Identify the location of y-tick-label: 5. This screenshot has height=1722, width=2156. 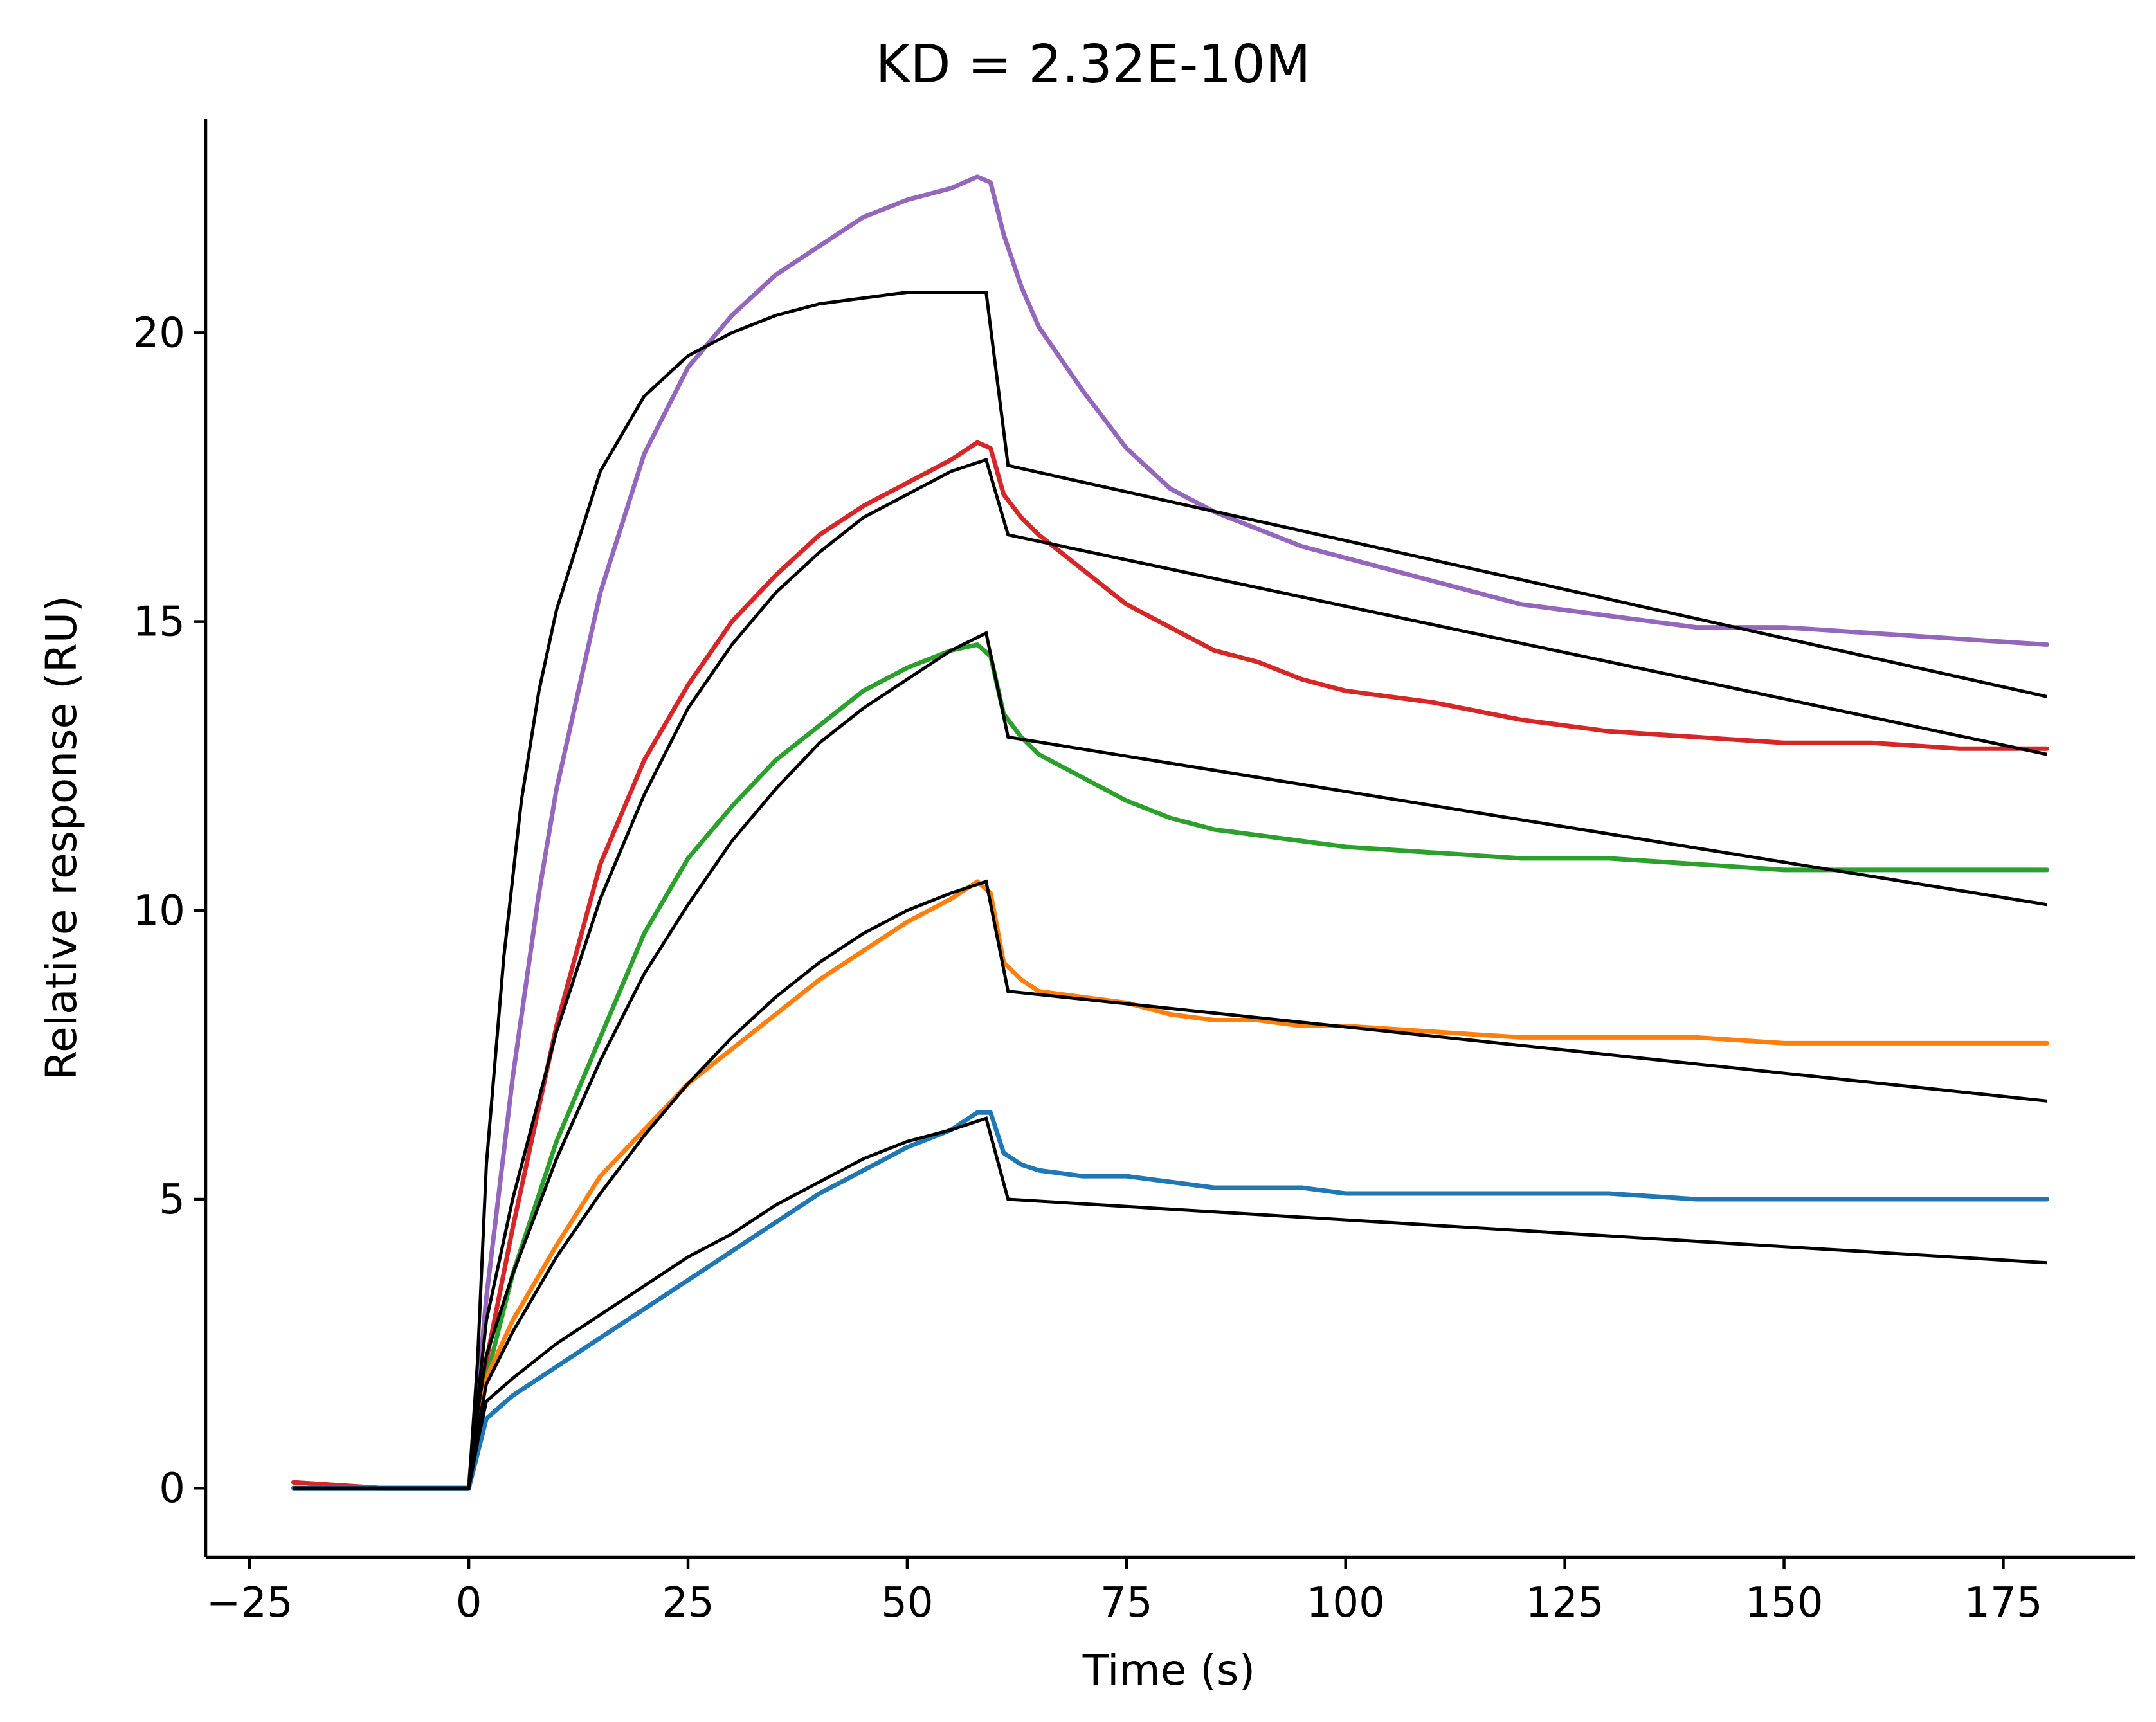
(172, 1200).